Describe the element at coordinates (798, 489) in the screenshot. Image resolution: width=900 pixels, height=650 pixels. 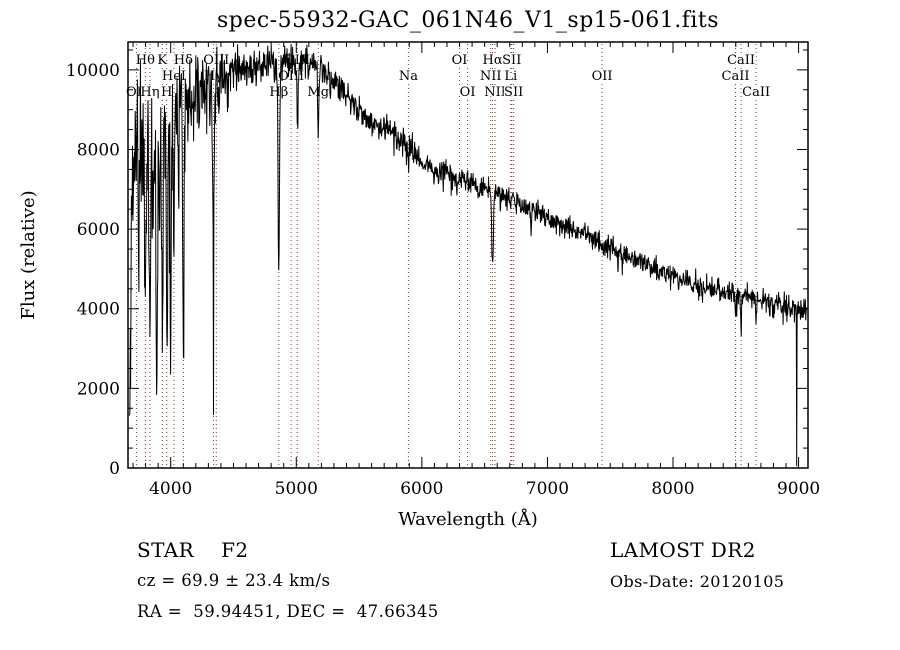
I see `x-tick-label: 9000` at that location.